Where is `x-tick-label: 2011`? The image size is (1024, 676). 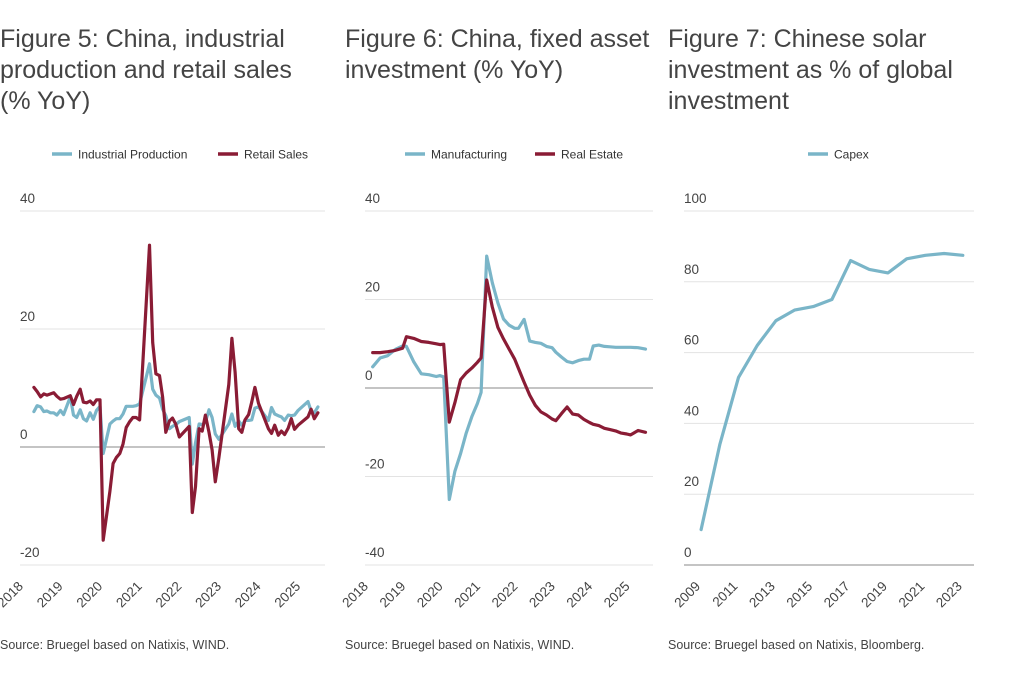
x-tick-label: 2011 is located at coordinates (724, 594).